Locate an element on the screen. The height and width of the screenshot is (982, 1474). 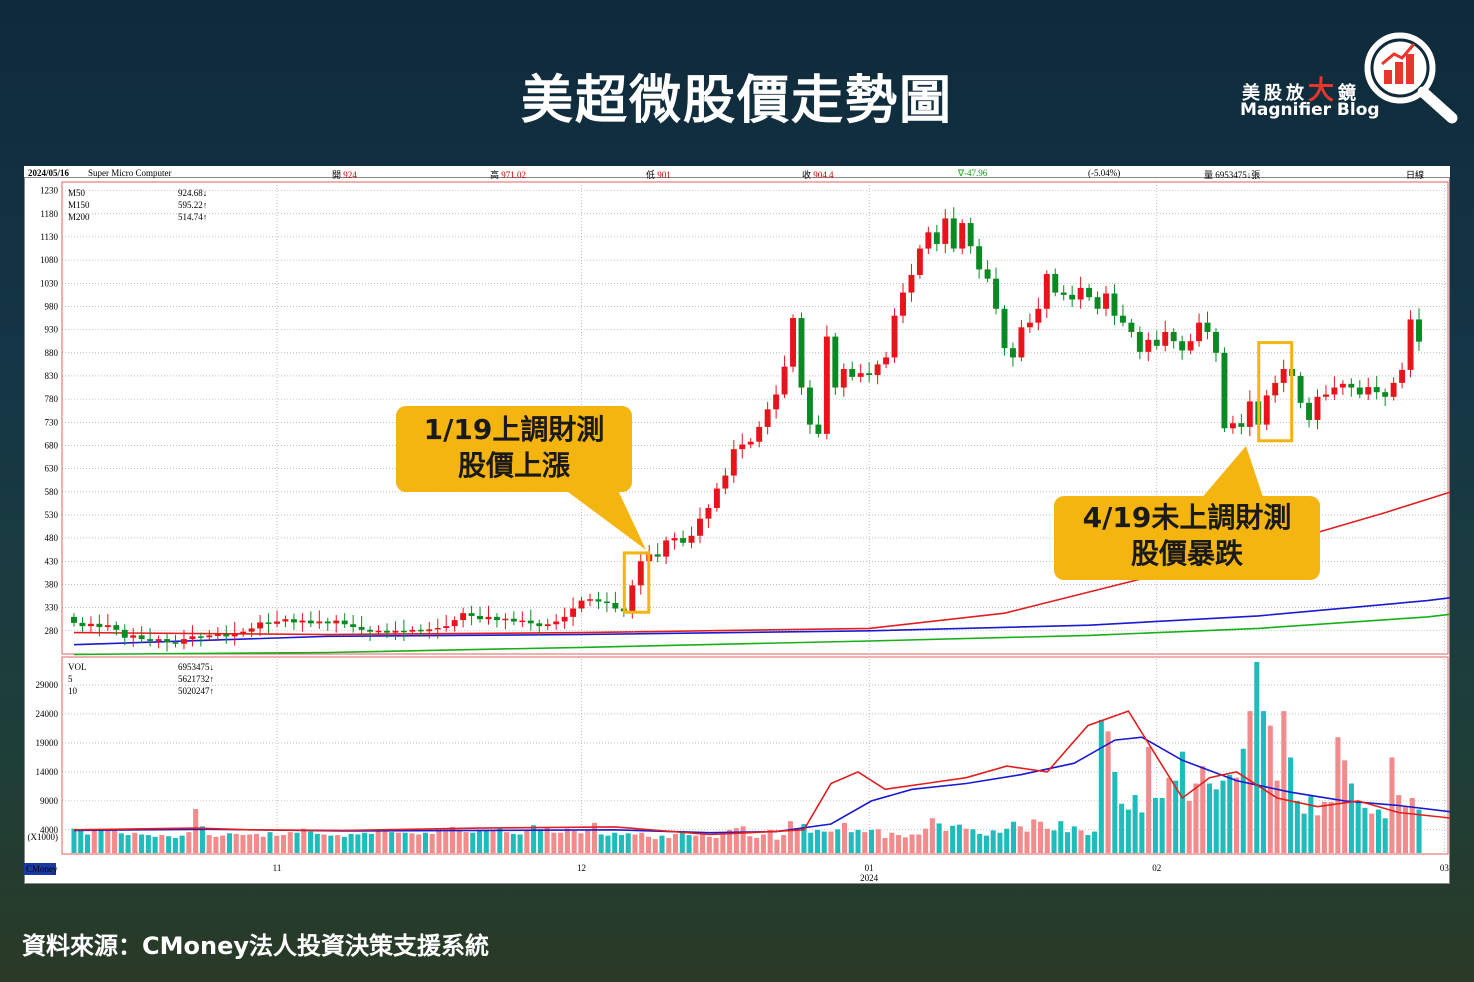
price-tick-label: 1030 is located at coordinates (49, 283).